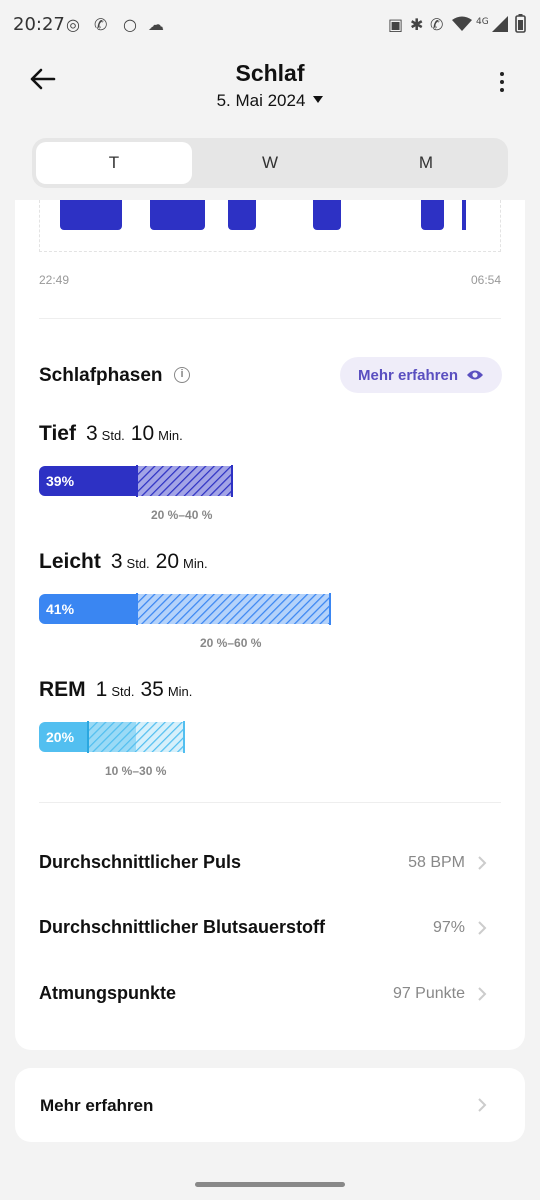 The height and width of the screenshot is (1200, 540). What do you see at coordinates (270, 994) in the screenshot?
I see `metric-breathing-row: Atmungspunkte 97 Punkte` at bounding box center [270, 994].